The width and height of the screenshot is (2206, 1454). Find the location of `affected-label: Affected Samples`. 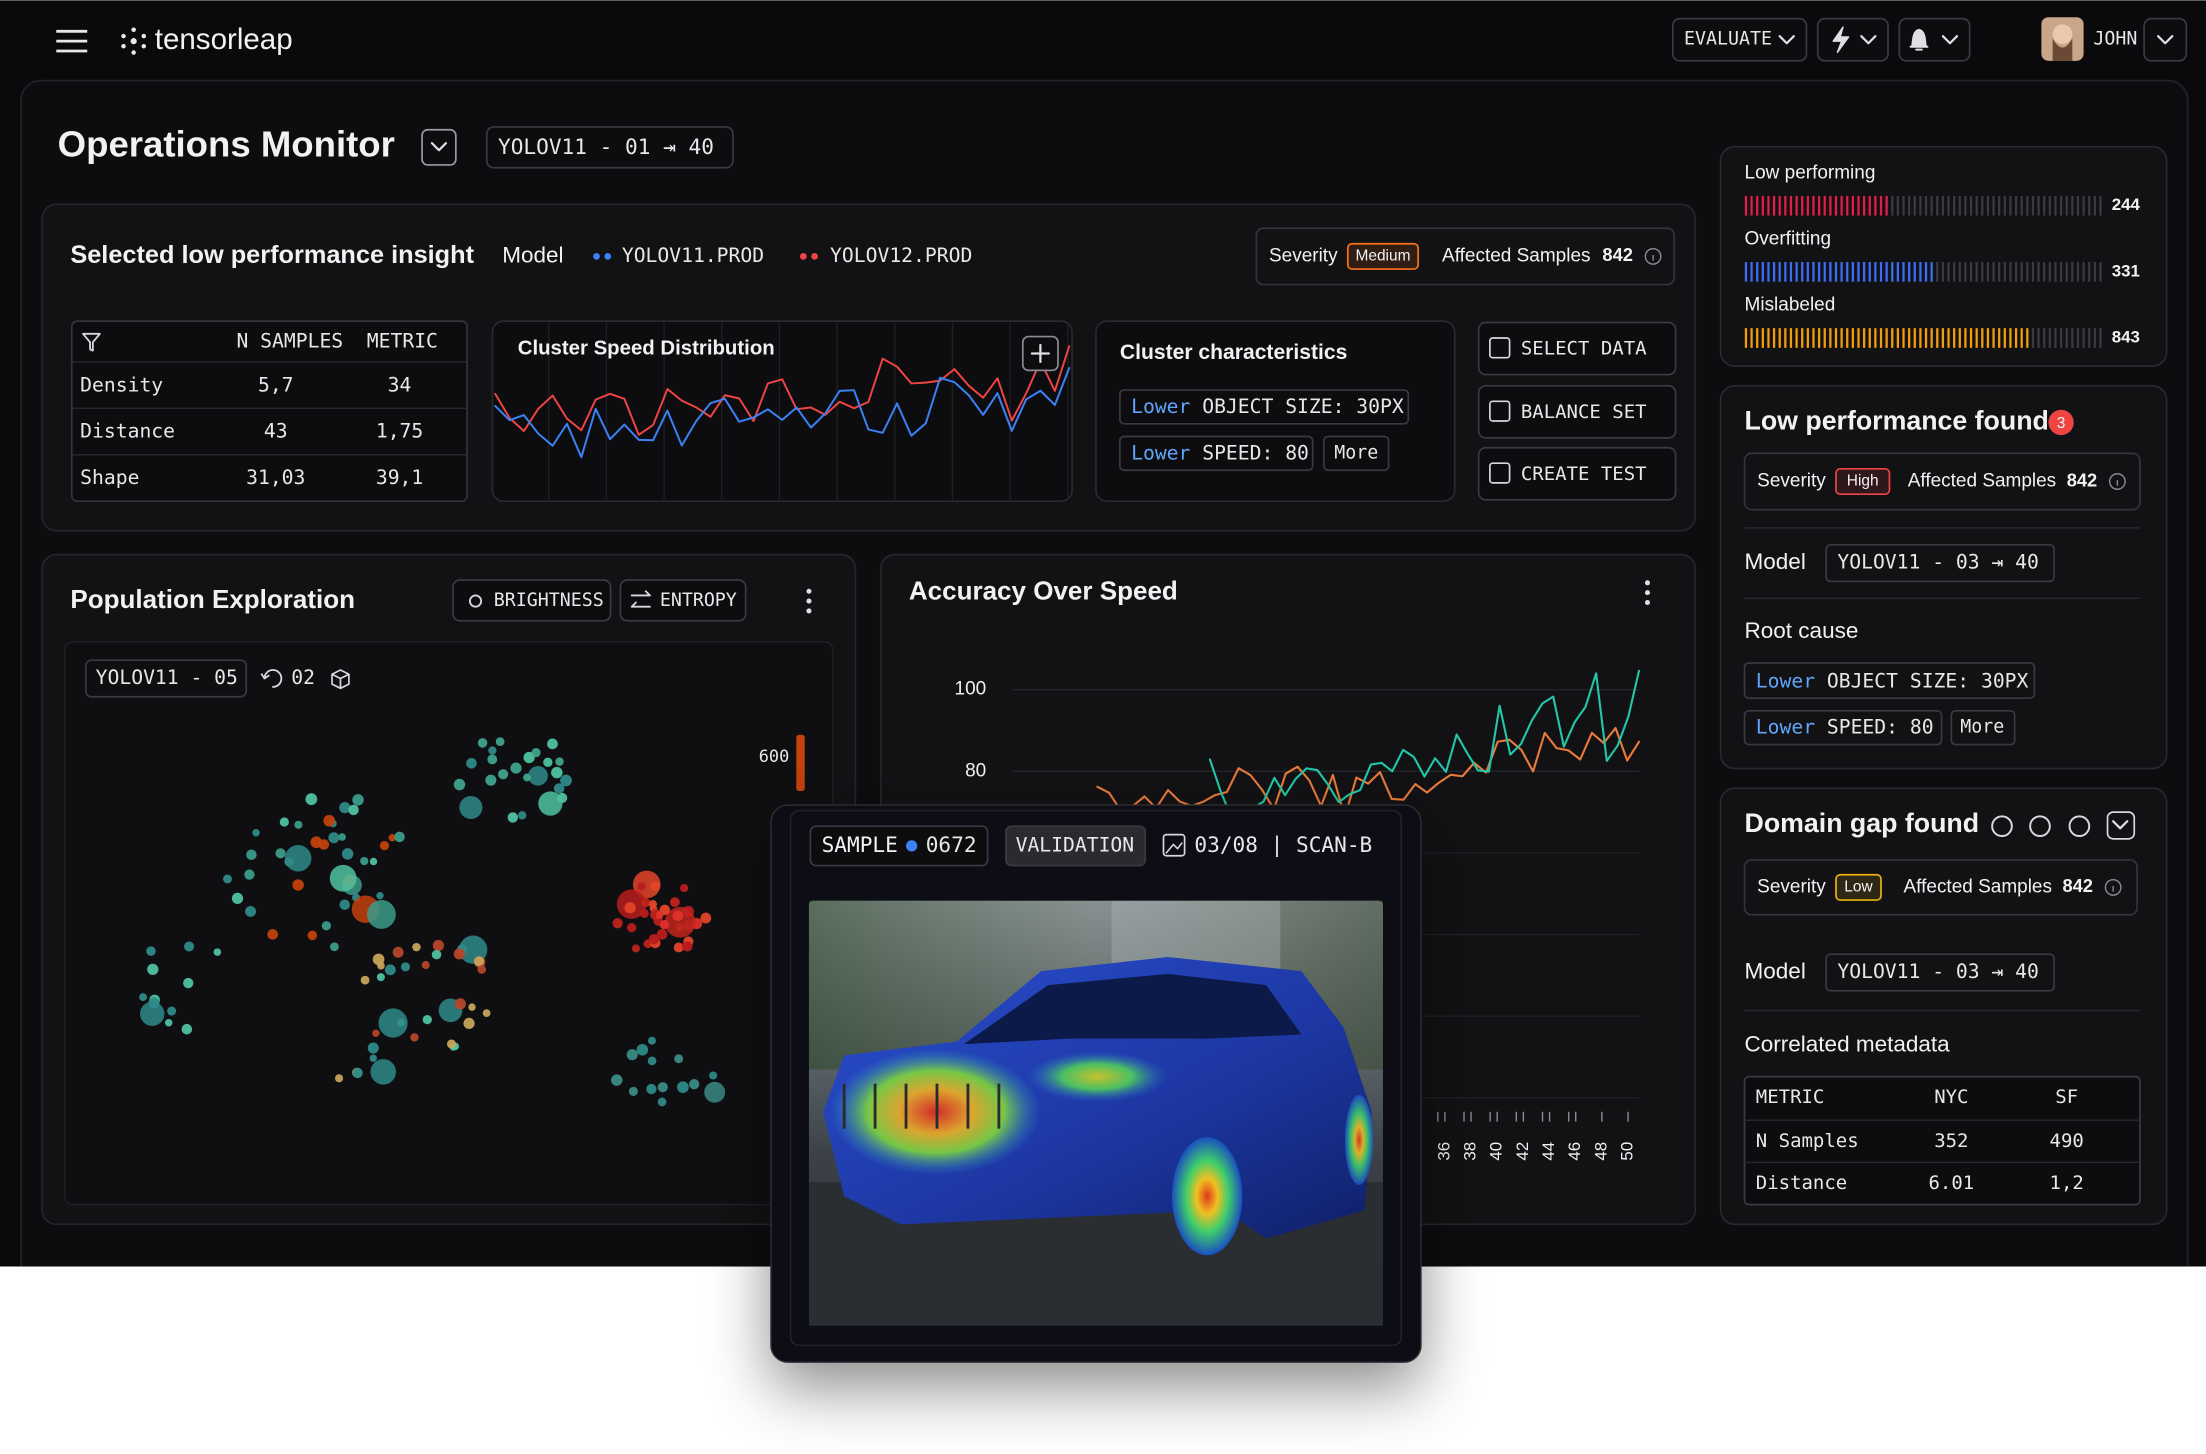

affected-label: Affected Samples is located at coordinates (1982, 481).